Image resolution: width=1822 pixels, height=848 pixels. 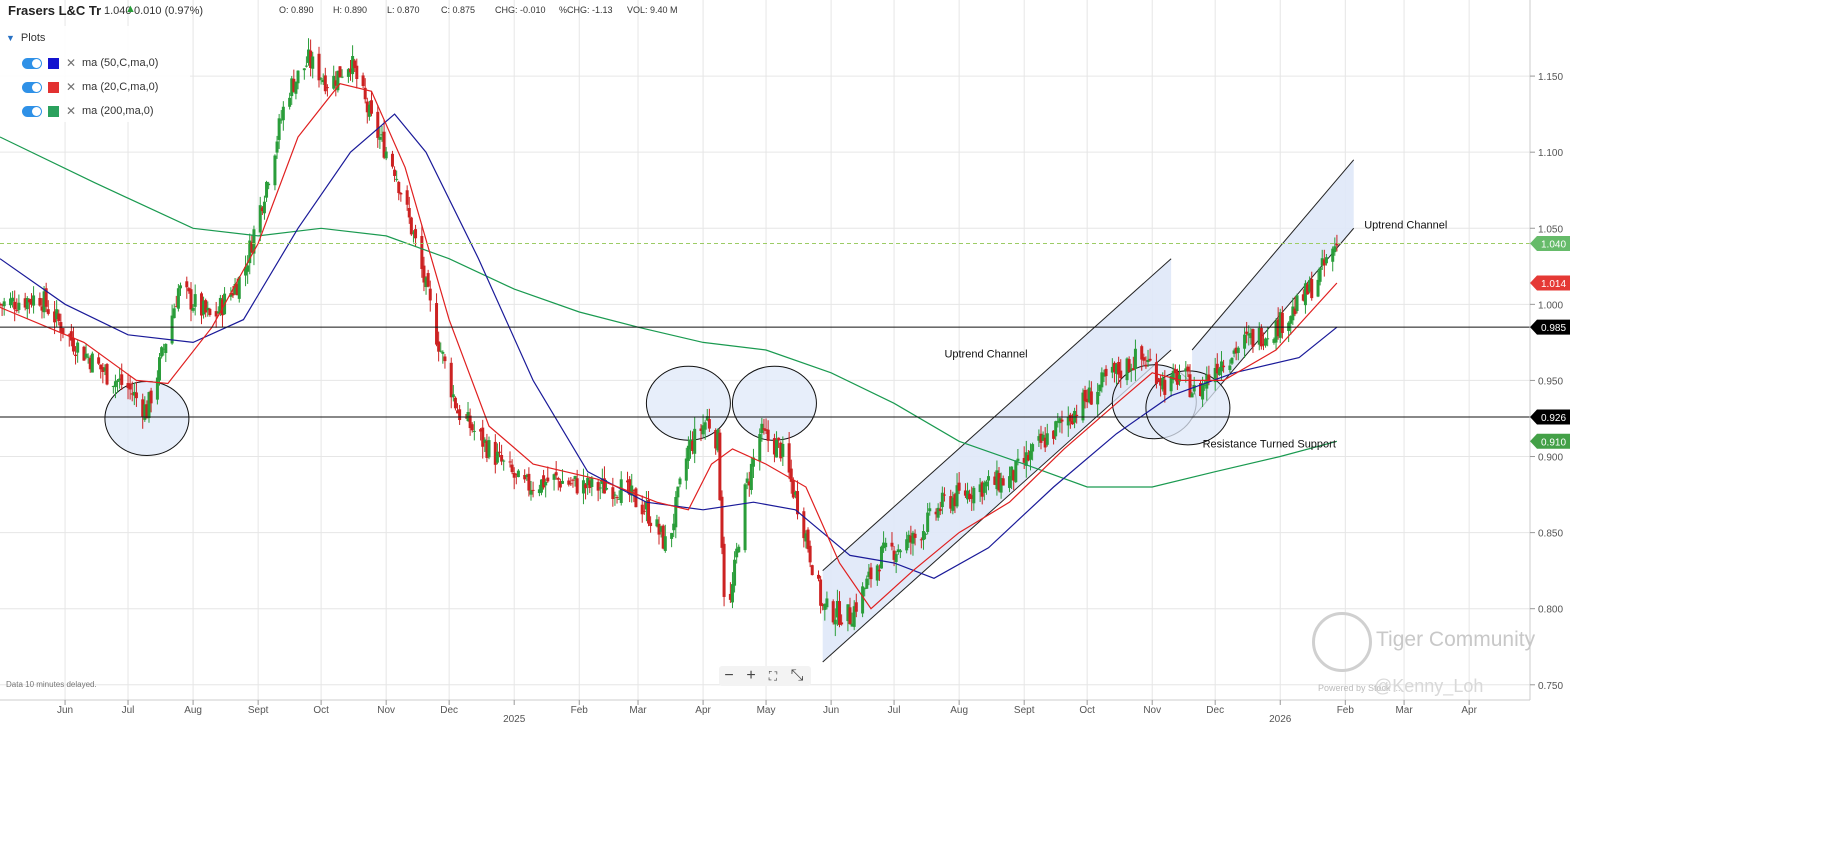 What do you see at coordinates (458, 10) in the screenshot?
I see `ohlc-close: C: 0.875` at bounding box center [458, 10].